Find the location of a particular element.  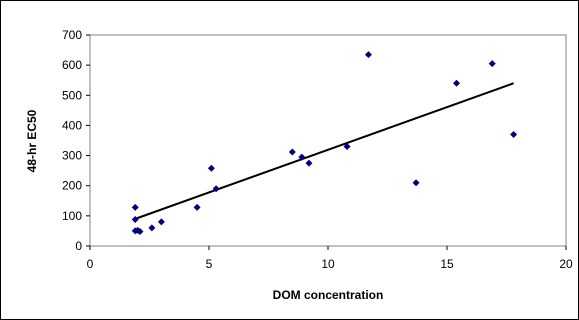

y-axis-ticks is located at coordinates (88, 140).